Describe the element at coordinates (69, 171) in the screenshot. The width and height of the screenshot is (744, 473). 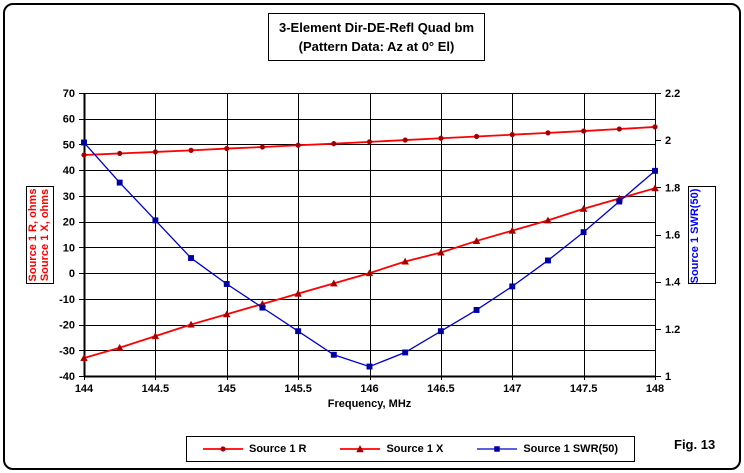
I see `y-left-tick-label: 40` at that location.